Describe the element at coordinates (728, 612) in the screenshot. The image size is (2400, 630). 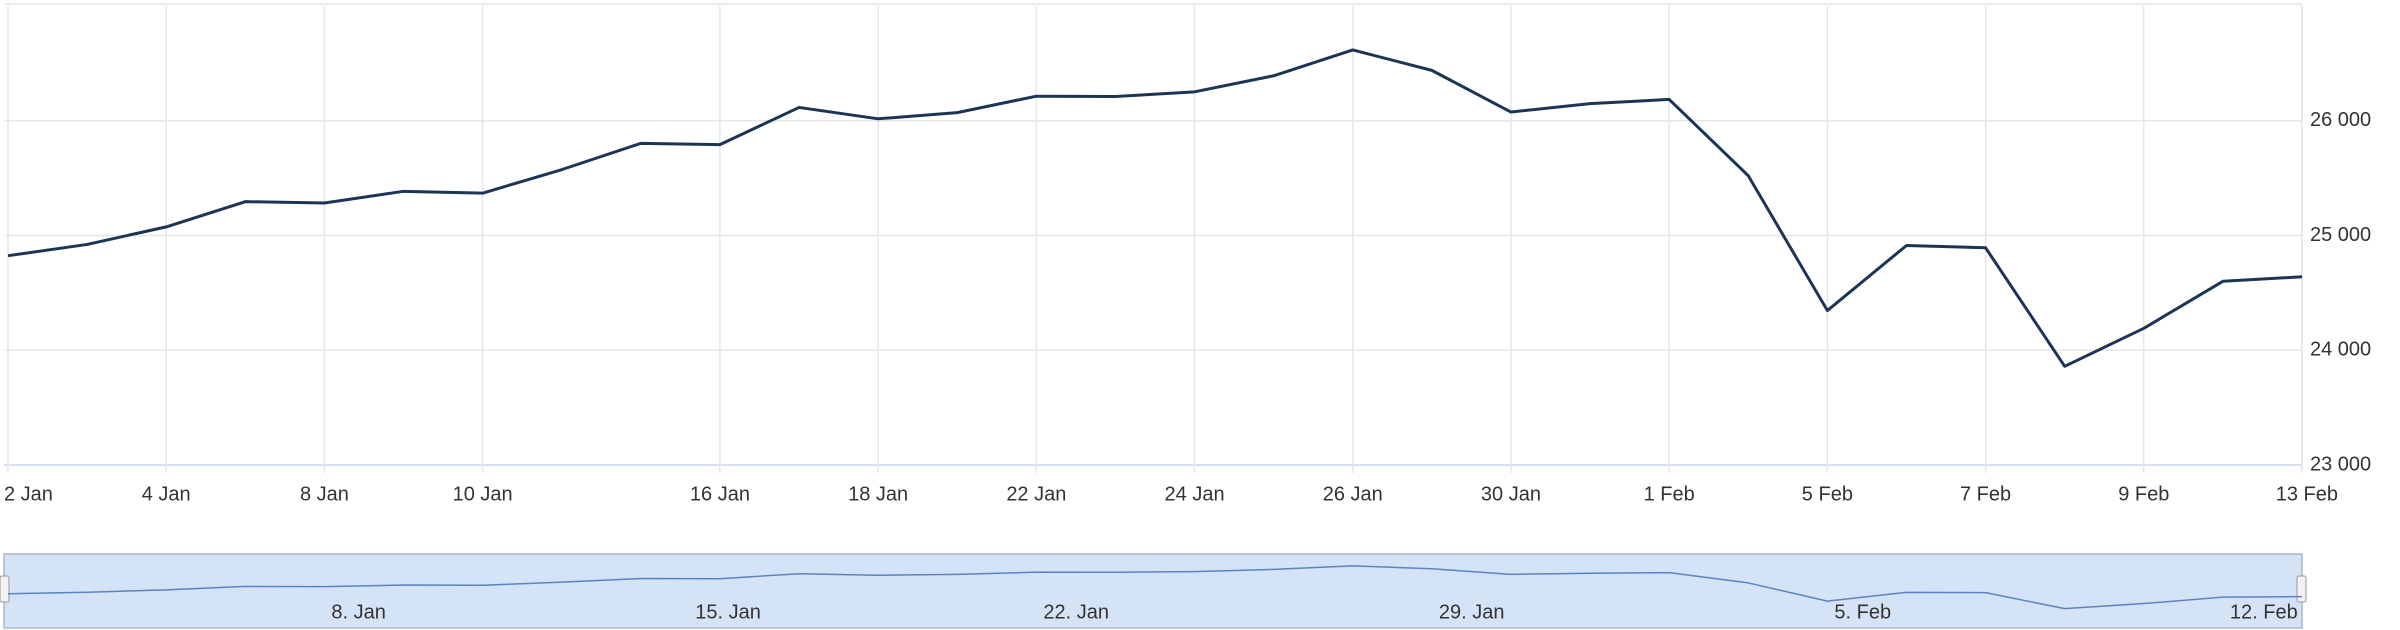
I see `navigator-label: 15. Jan` at that location.